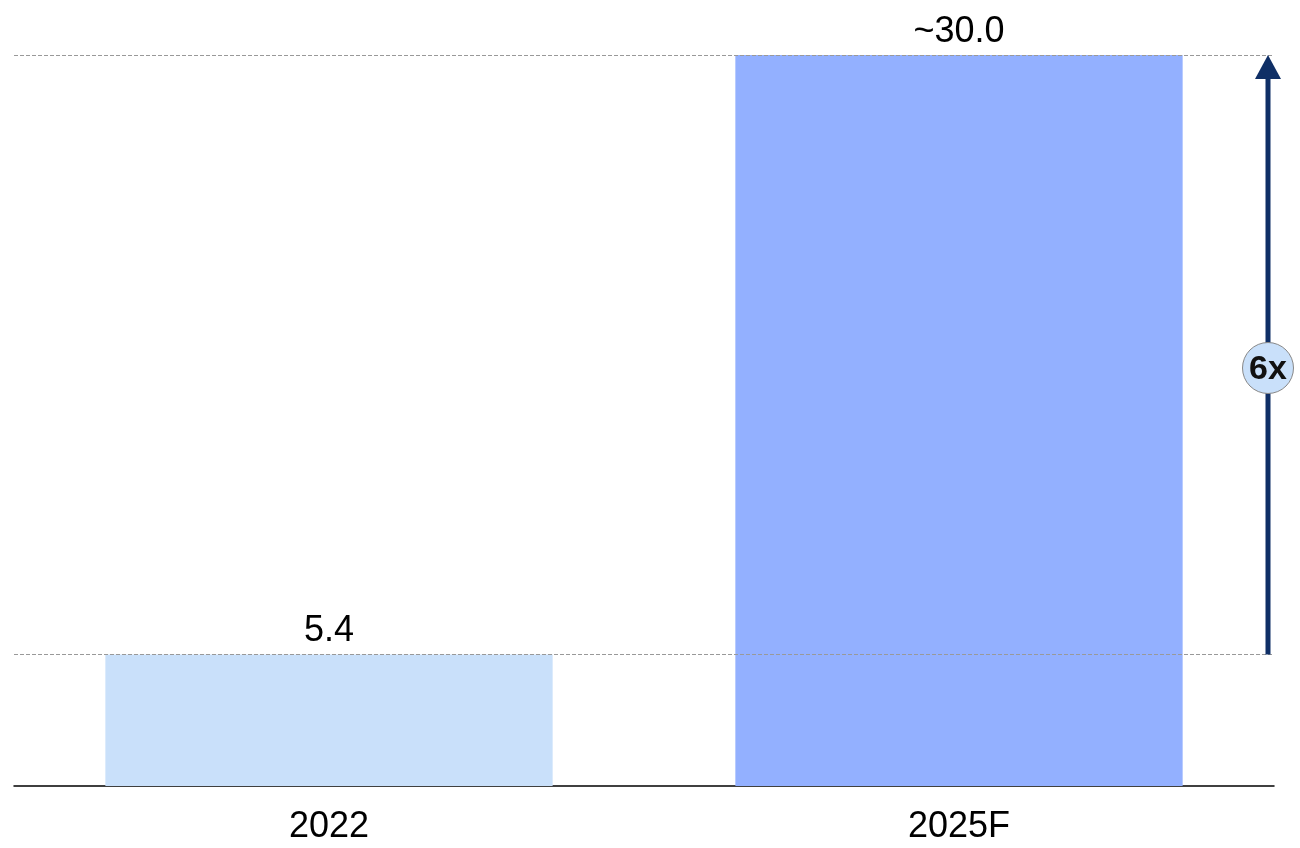 The width and height of the screenshot is (1300, 848). What do you see at coordinates (959, 824) in the screenshot?
I see `x-tick-label: 2025F` at bounding box center [959, 824].